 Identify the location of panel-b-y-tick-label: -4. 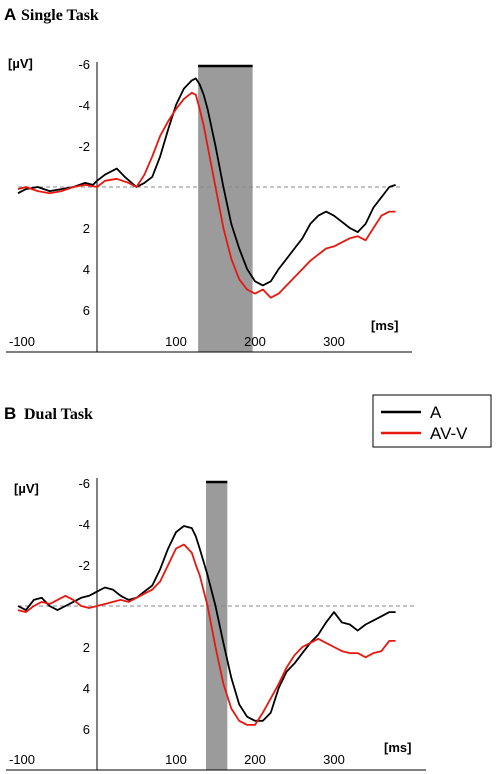
(84, 524).